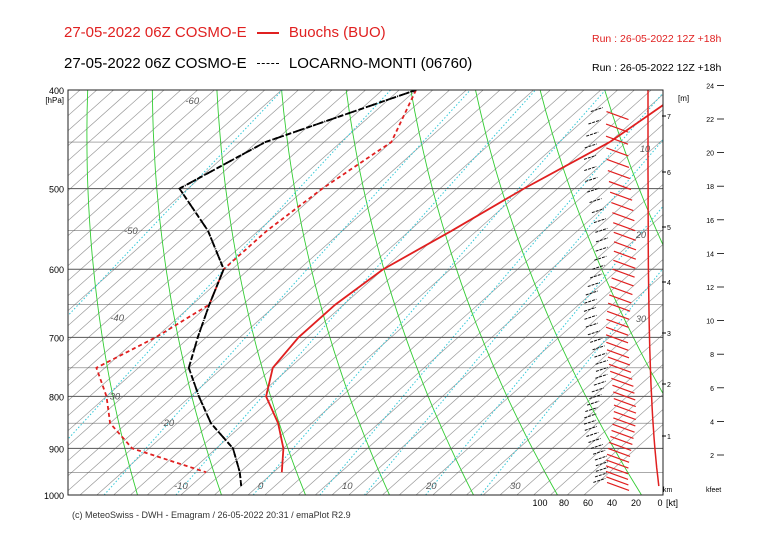 This screenshot has height=541, width=766. What do you see at coordinates (710, 322) in the screenshot?
I see `height-ft-label: 10` at bounding box center [710, 322].